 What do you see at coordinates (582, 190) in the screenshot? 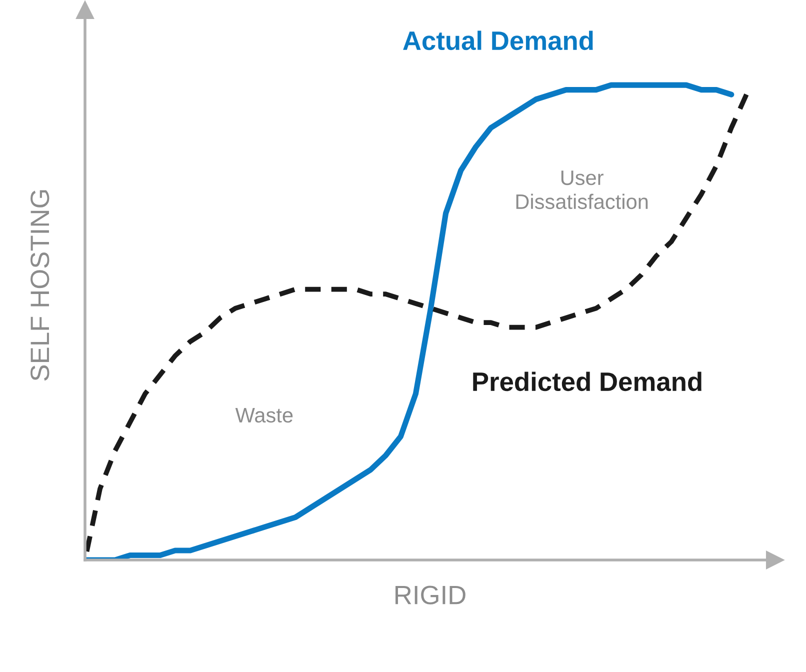
I see `annotation: User Dissatisfaction` at bounding box center [582, 190].